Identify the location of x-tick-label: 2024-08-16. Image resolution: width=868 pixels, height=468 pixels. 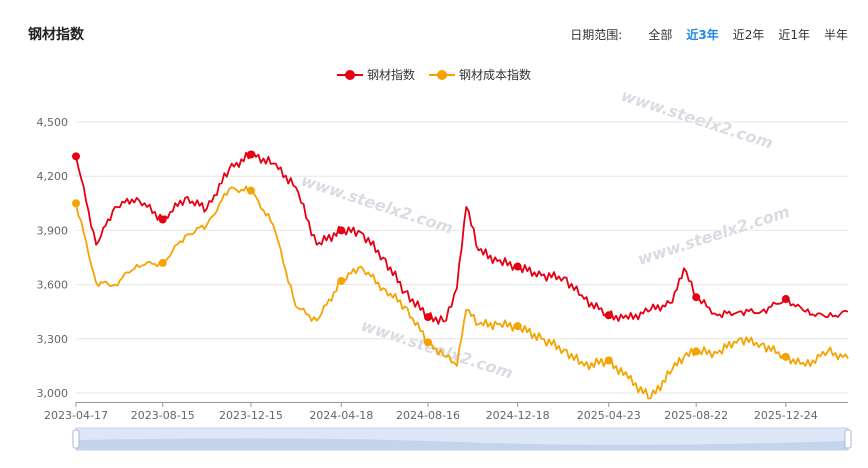
(428, 415).